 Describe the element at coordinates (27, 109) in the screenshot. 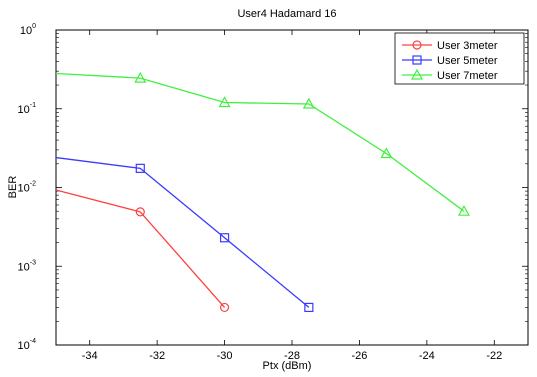

I see `y-tick-label: 10⁻¹` at that location.